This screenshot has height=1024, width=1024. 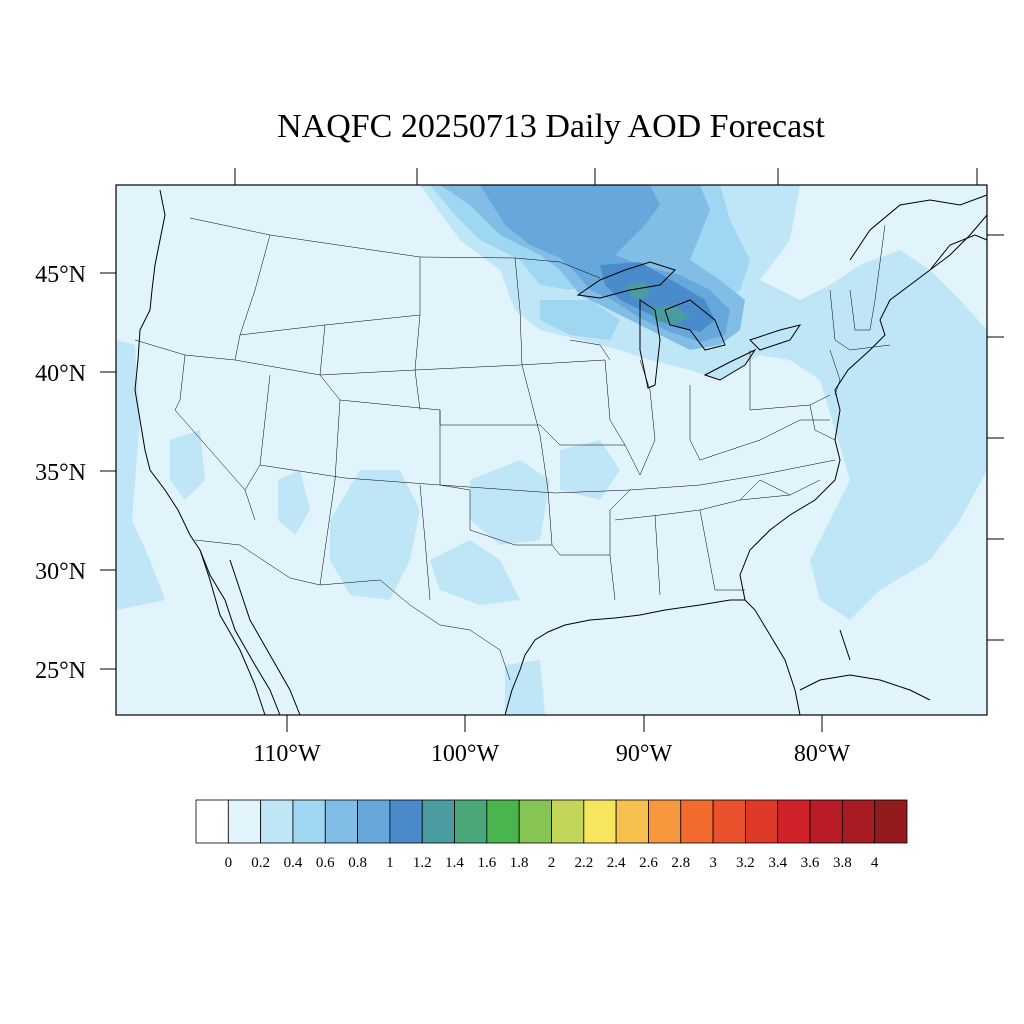 I want to click on map-title: NAQFC 20250713 Daily AOD Forecast, so click(x=551, y=126).